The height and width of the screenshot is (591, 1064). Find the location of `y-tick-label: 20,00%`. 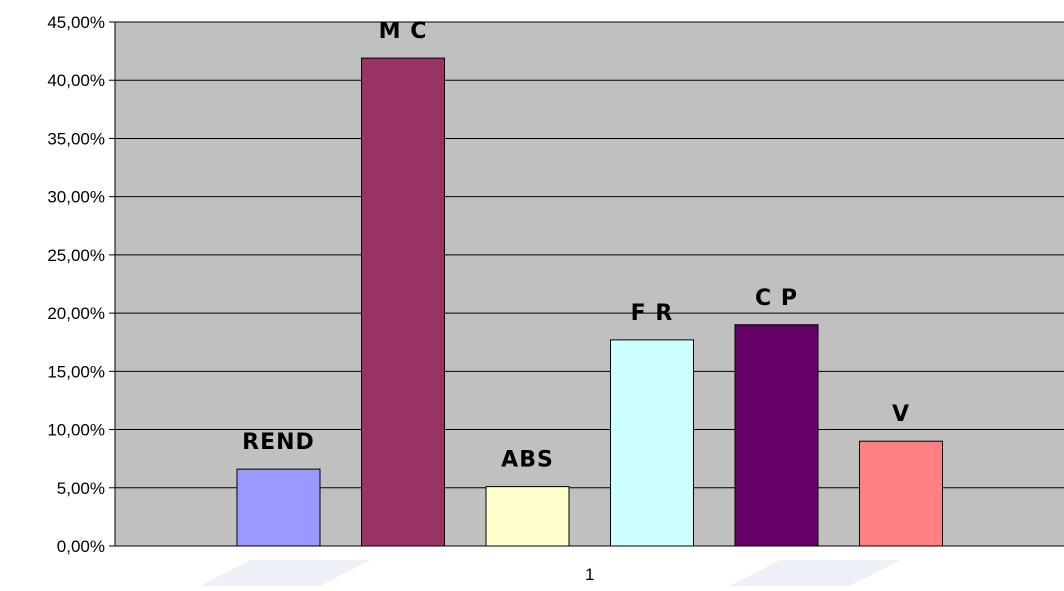

y-tick-label: 20,00% is located at coordinates (76, 313).